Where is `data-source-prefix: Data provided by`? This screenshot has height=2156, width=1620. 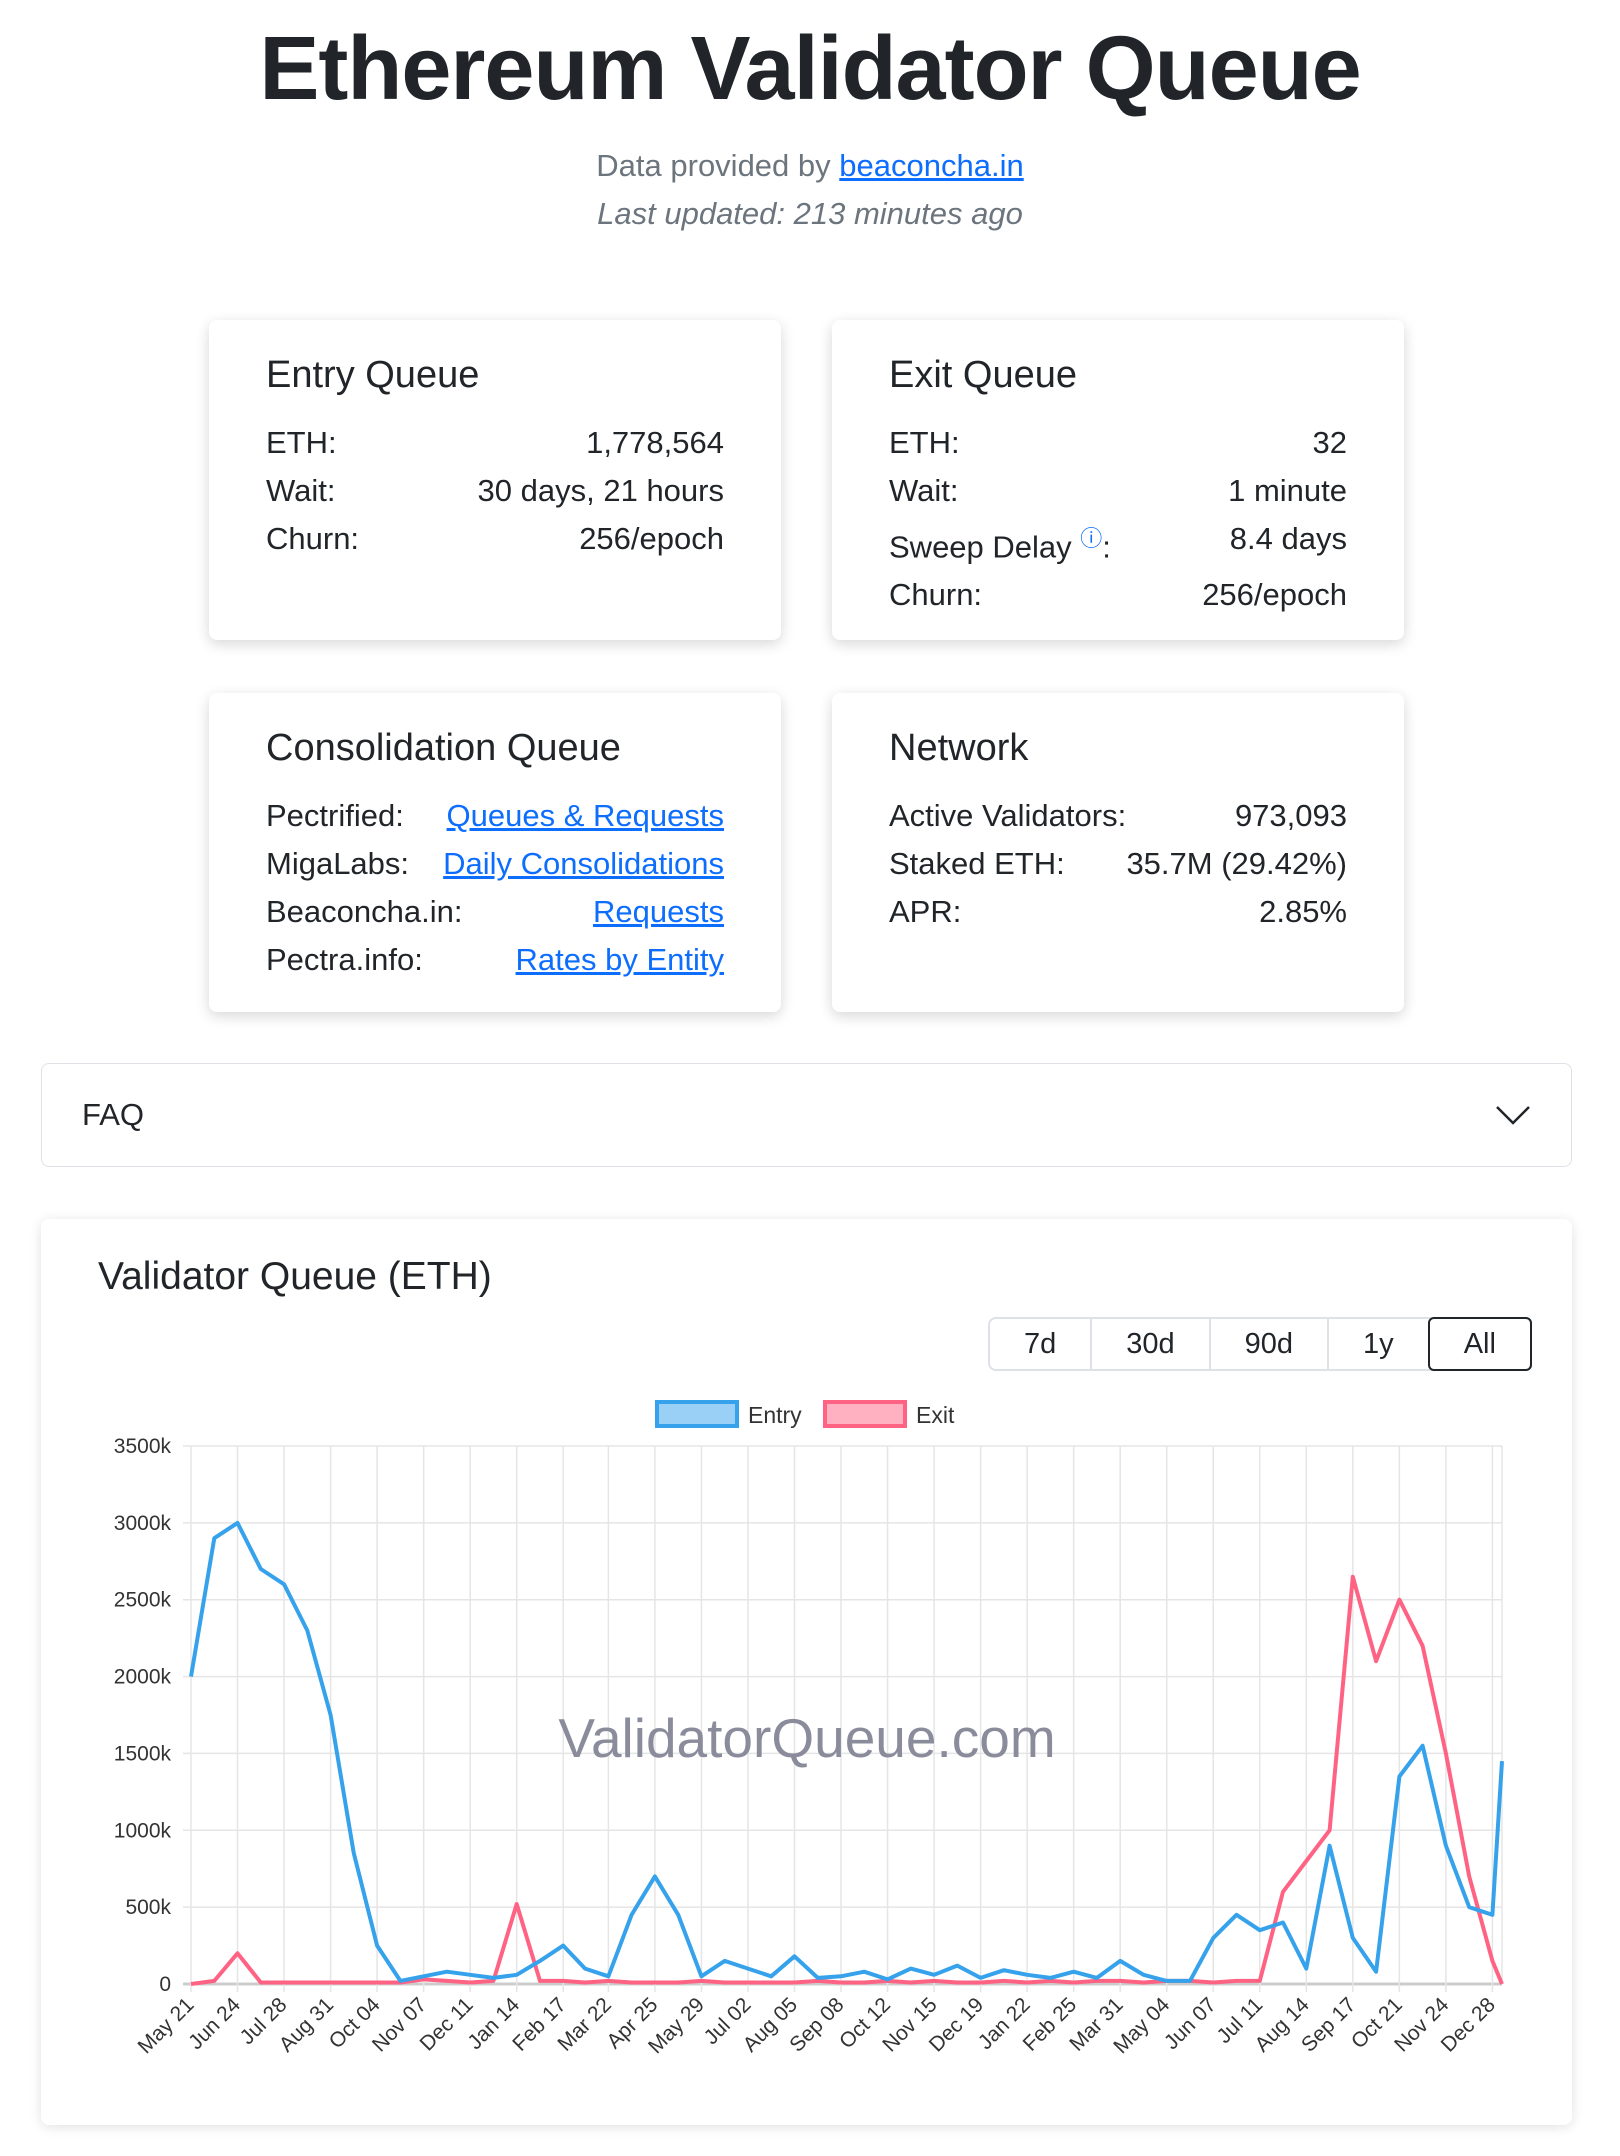 data-source-prefix: Data provided by is located at coordinates (713, 165).